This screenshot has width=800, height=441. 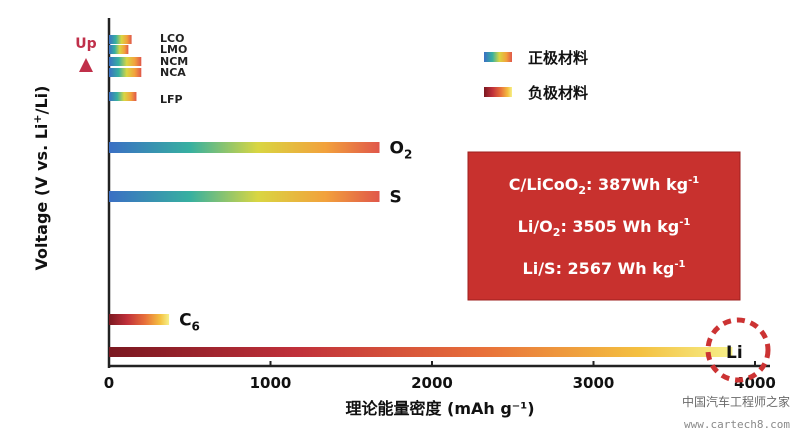 What do you see at coordinates (604, 268) in the screenshot?
I see `annotation-line-3: Li/S: 2567 Wh kg-1` at bounding box center [604, 268].